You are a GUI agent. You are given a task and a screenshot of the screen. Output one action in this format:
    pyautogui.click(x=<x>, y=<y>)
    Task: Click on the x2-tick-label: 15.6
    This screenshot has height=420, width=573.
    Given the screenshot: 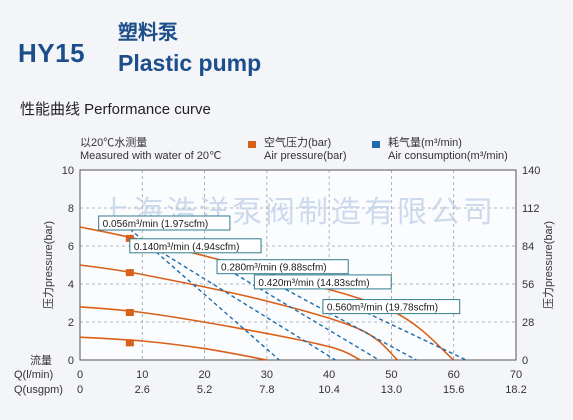 What is the action you would take?
    pyautogui.click(x=453, y=390)
    